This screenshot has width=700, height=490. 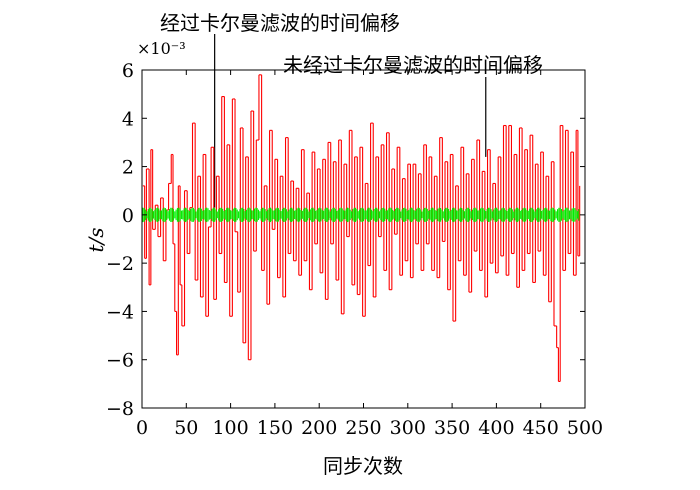 I want to click on x-axis-title: 同步次数, so click(x=363, y=466).